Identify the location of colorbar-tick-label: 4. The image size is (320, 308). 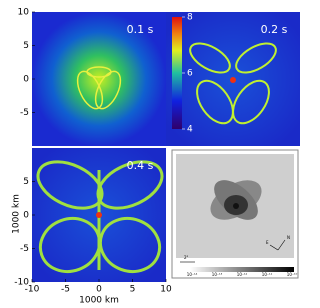
(190, 130).